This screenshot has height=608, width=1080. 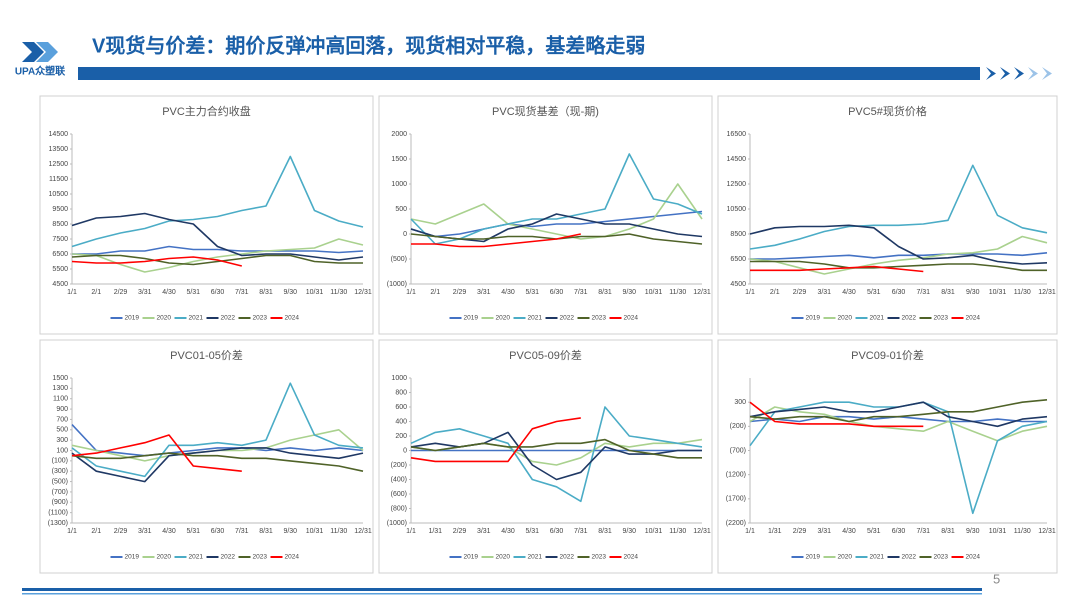 What do you see at coordinates (738, 234) in the screenshot?
I see `y-tick-label: 8500` at bounding box center [738, 234].